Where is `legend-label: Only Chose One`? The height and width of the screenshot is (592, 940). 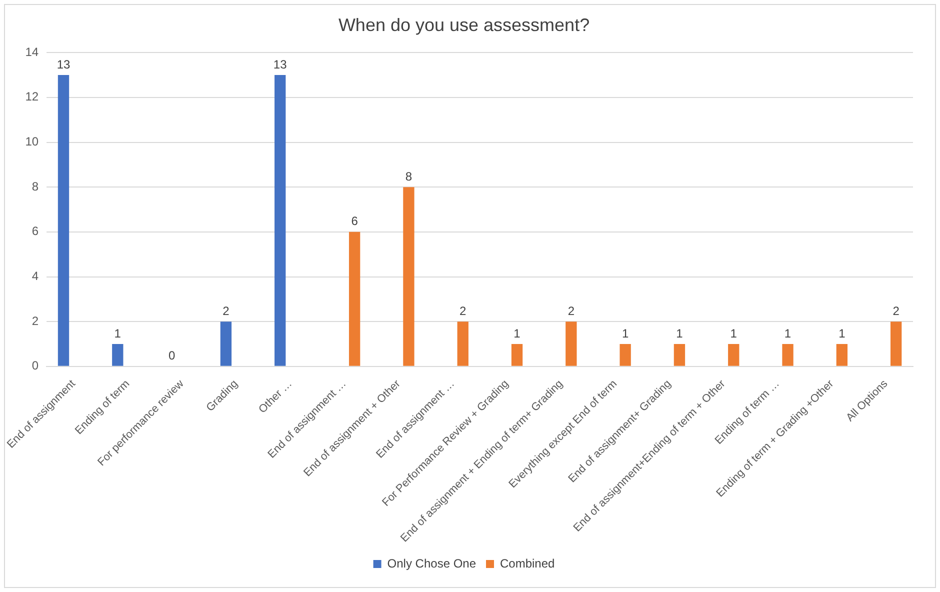 legend-label: Only Chose One is located at coordinates (431, 563).